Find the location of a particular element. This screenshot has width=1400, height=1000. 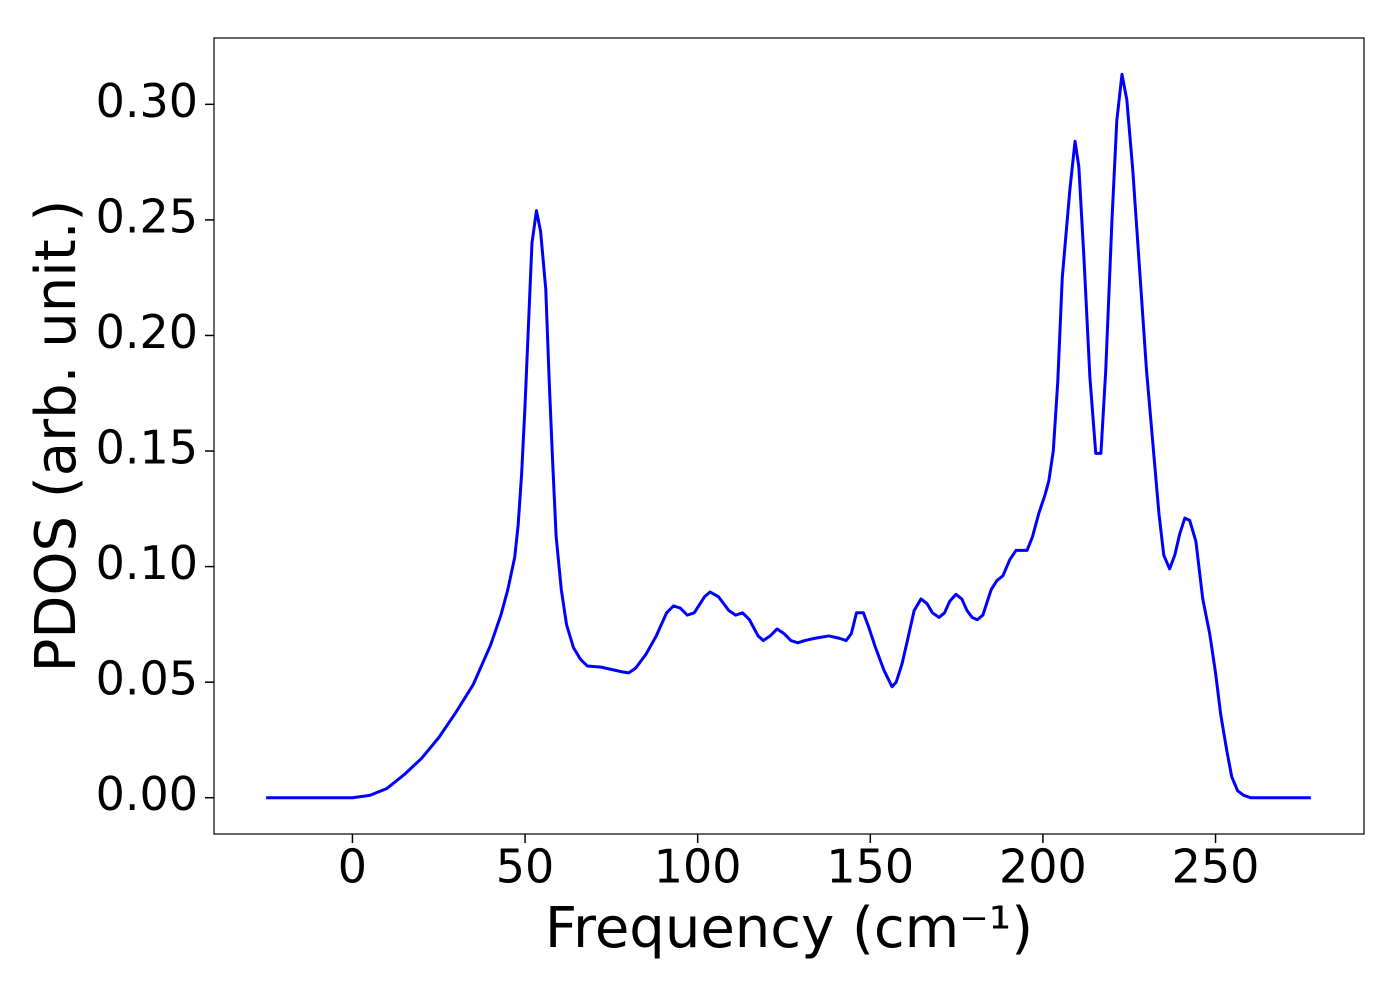

y-tick-label: 0.15 is located at coordinates (147, 448).